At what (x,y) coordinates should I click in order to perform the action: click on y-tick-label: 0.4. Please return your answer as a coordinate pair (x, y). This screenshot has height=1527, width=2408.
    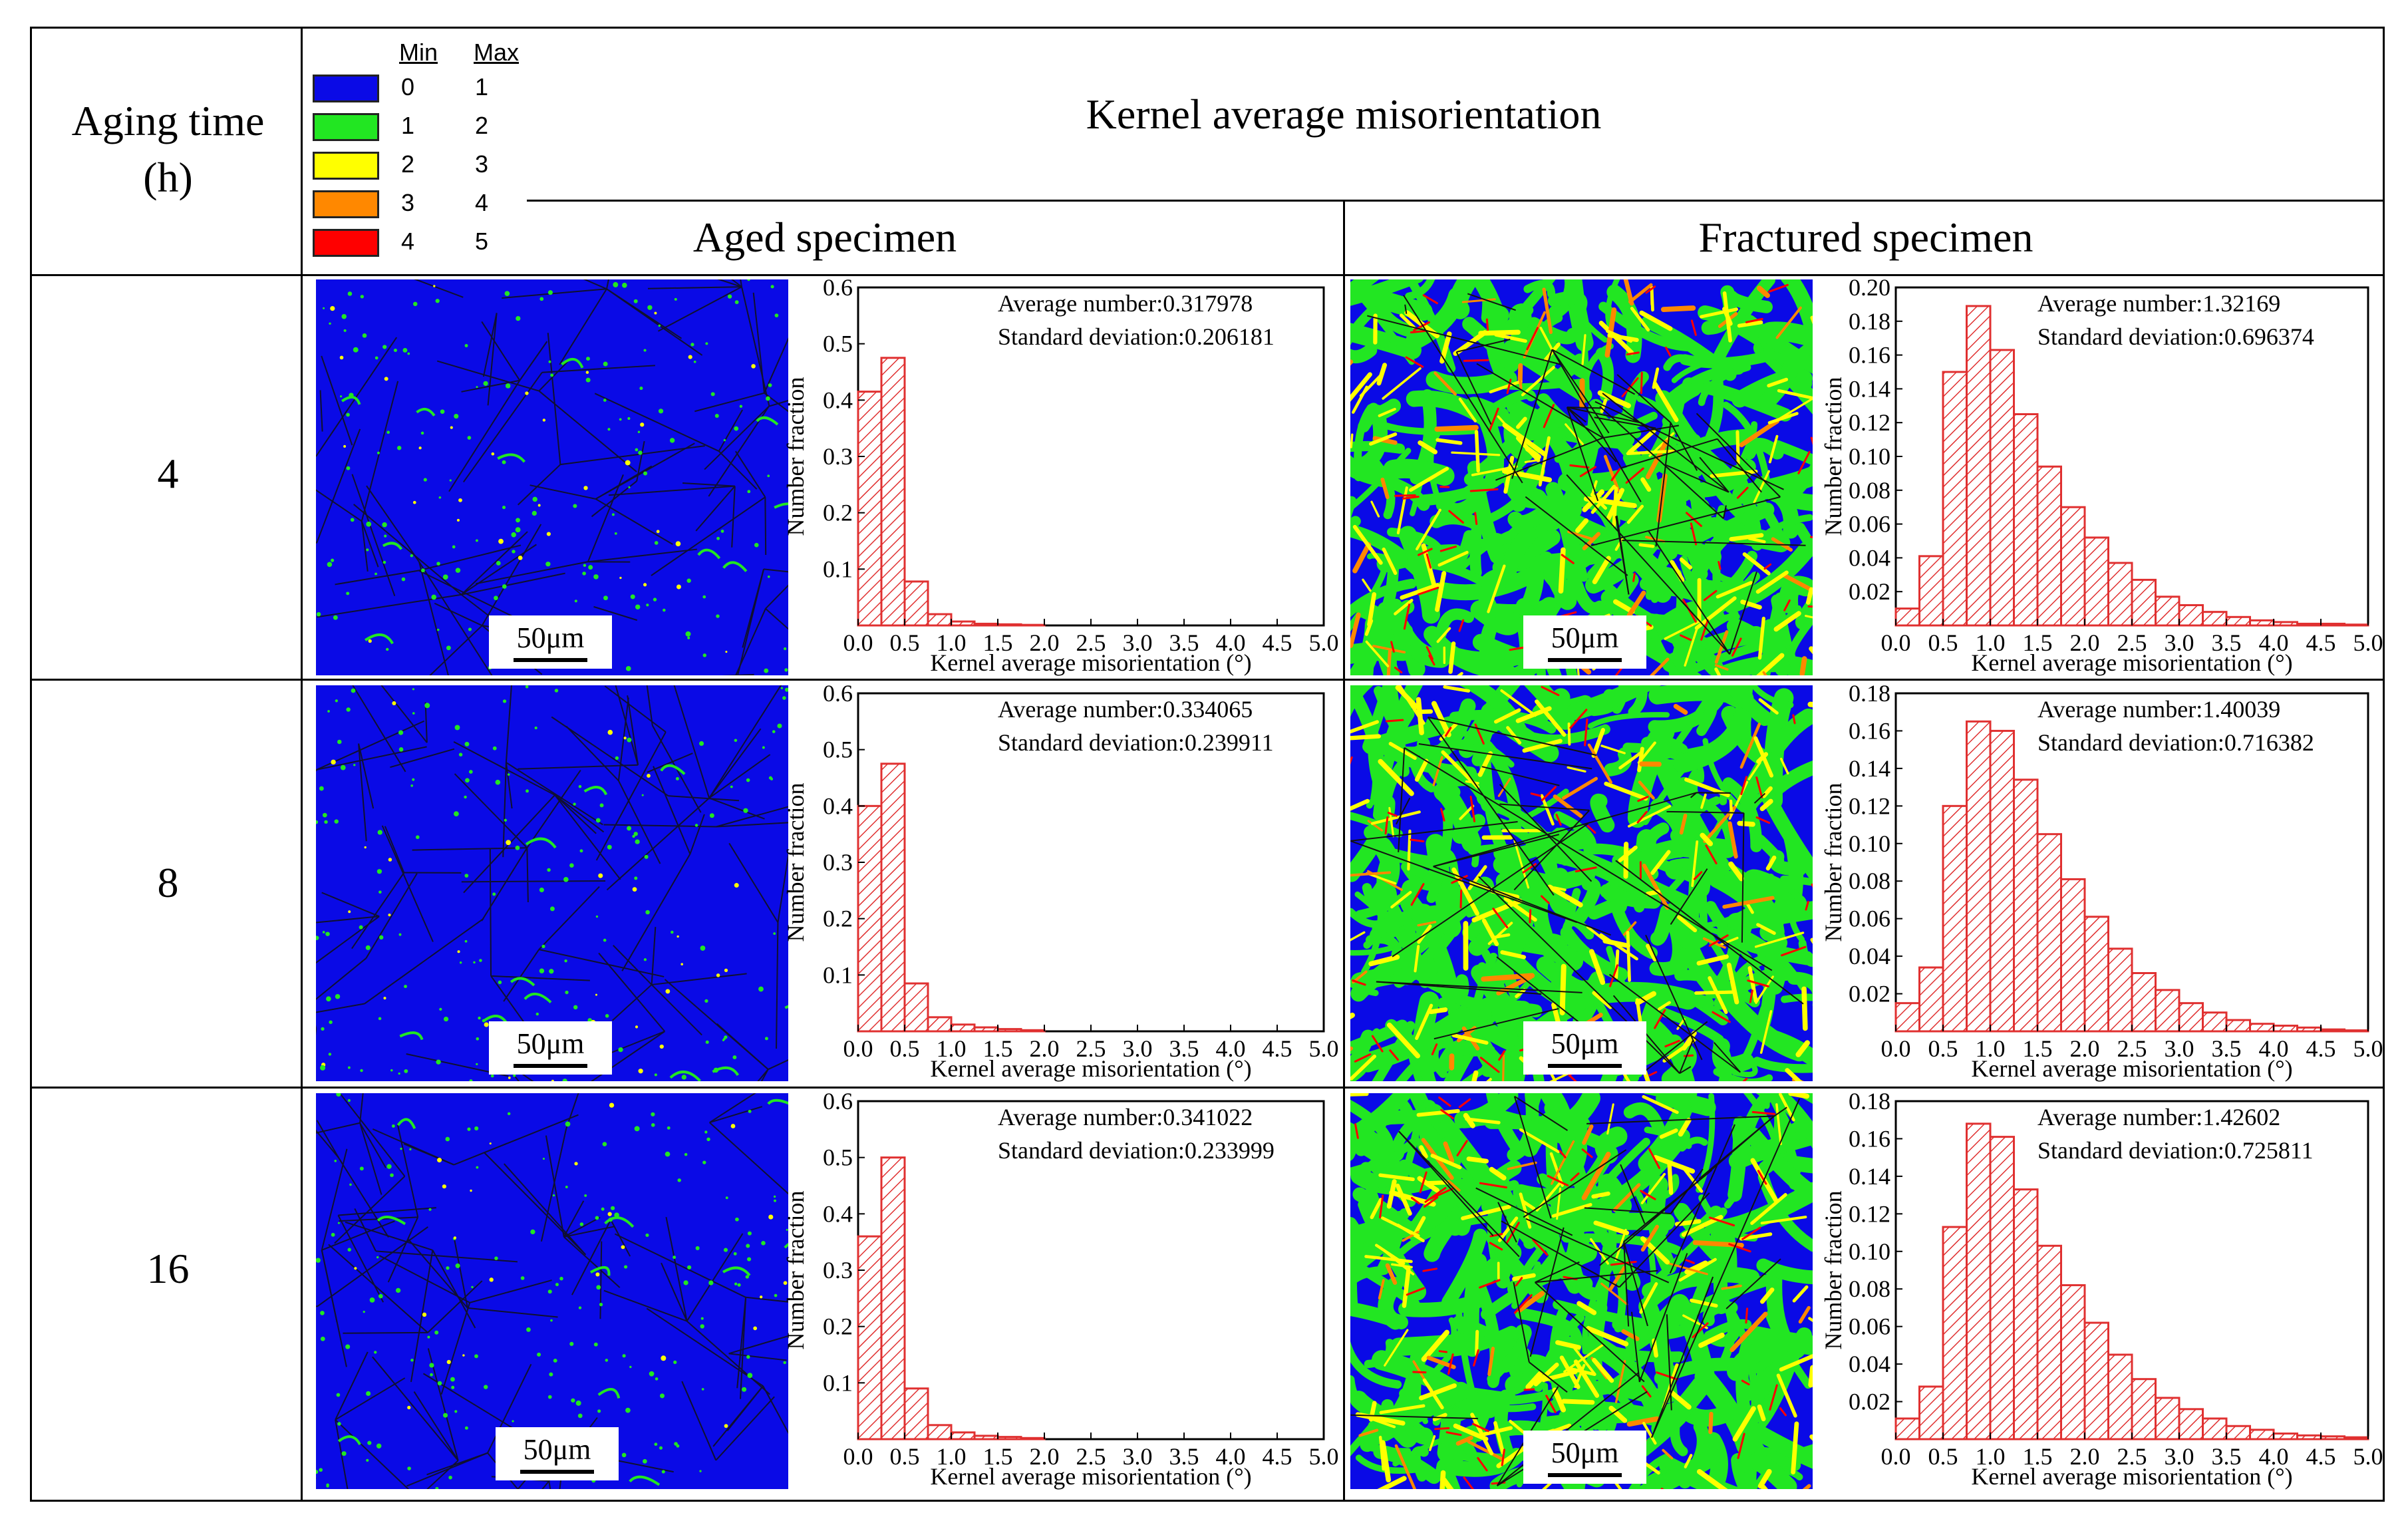
    Looking at the image, I should click on (838, 400).